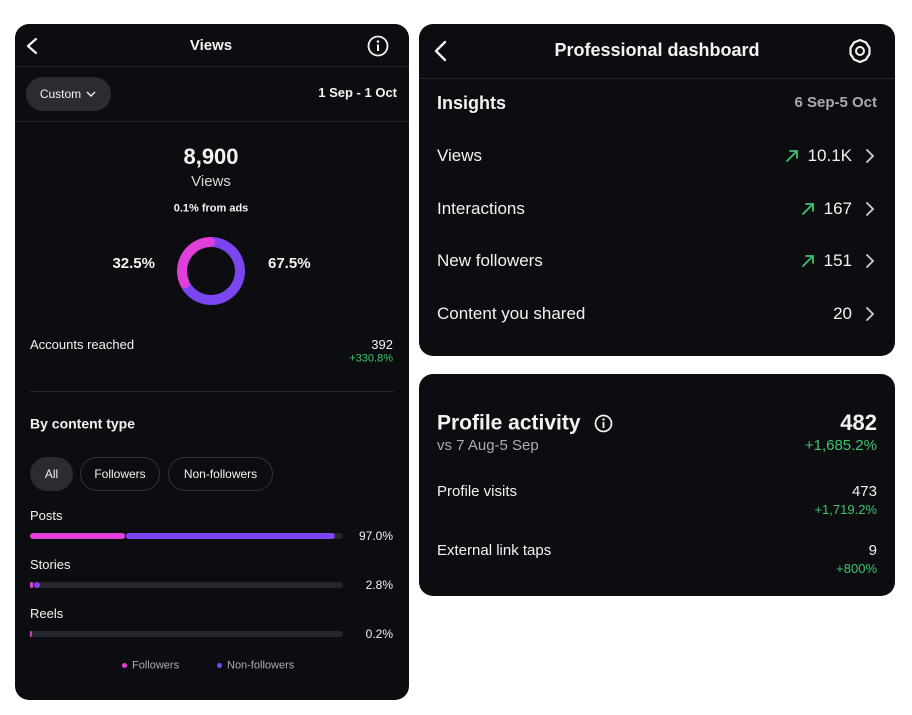  Describe the element at coordinates (511, 313) in the screenshot. I see `insight-label: Content you shared` at that location.